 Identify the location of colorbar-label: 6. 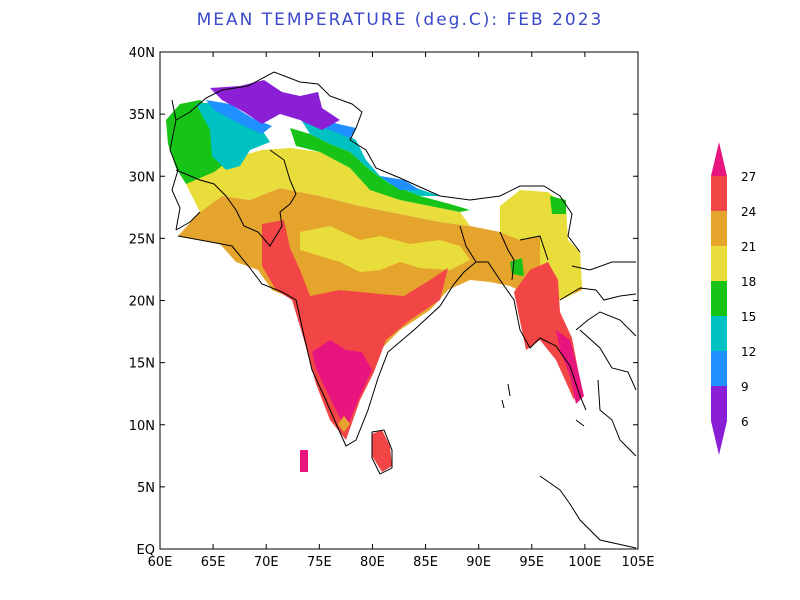
(745, 422).